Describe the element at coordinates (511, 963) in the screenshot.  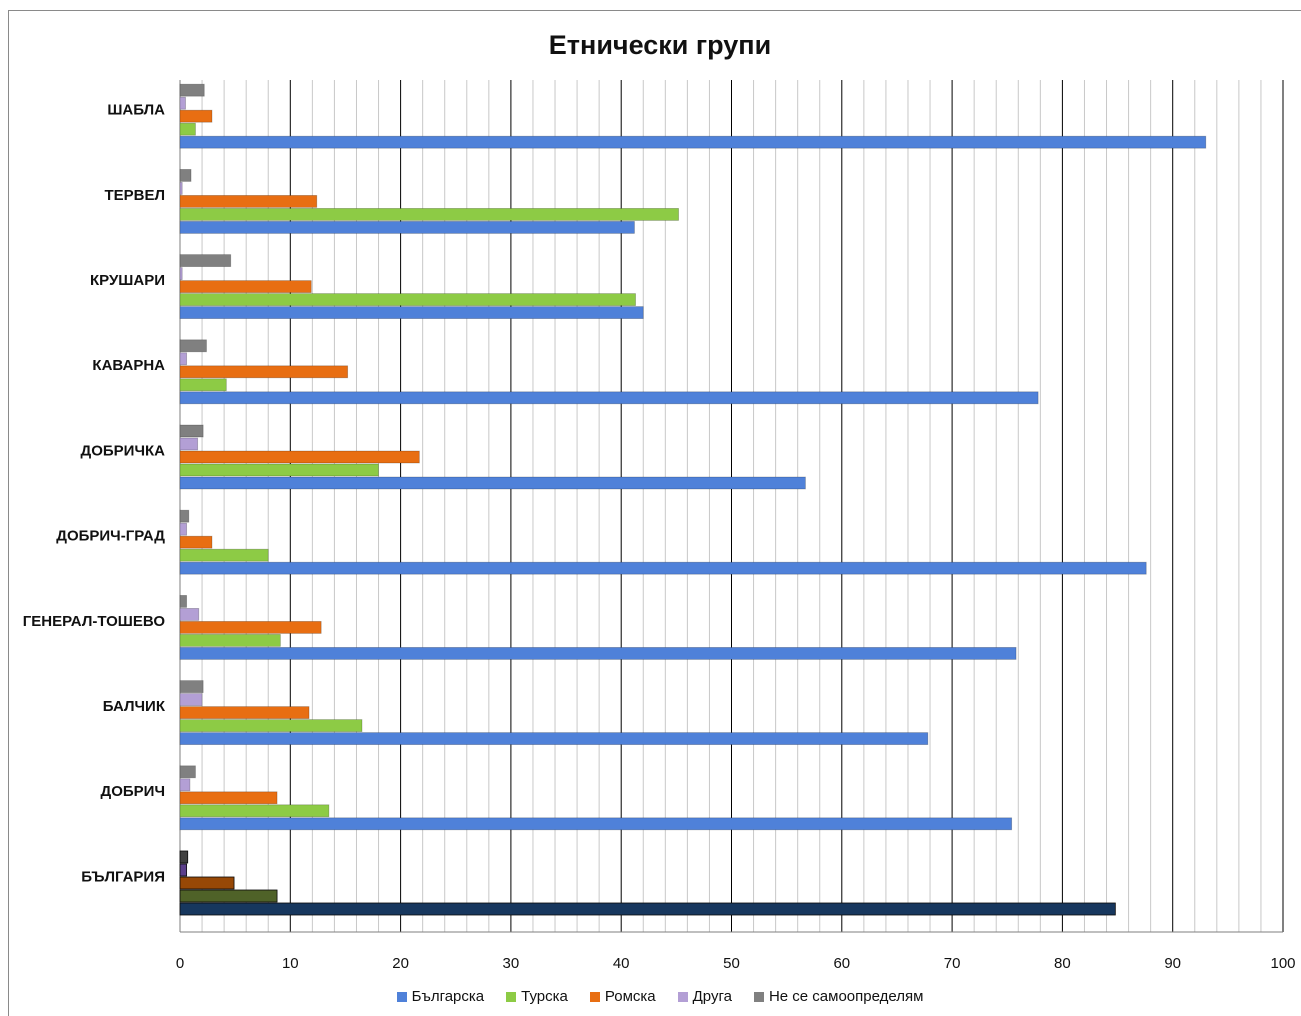
I see `x-tick-label: 30` at that location.